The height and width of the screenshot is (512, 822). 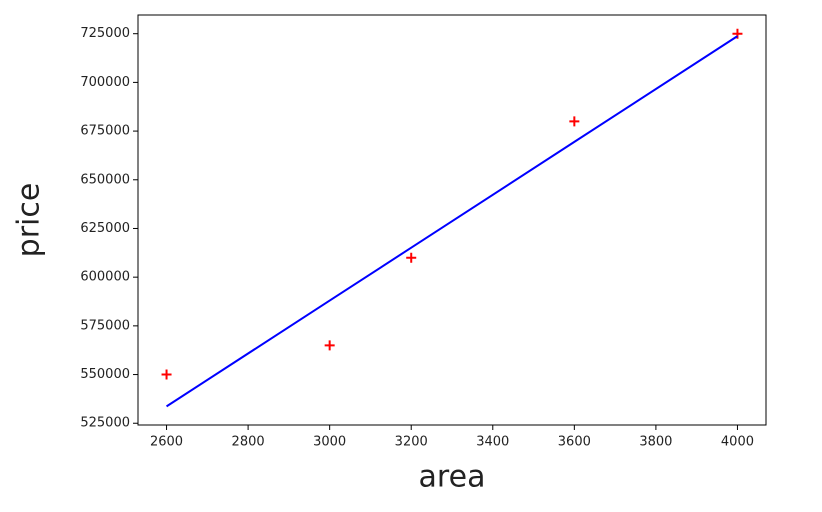 What do you see at coordinates (105, 179) in the screenshot?
I see `y-tick-label: 650000` at bounding box center [105, 179].